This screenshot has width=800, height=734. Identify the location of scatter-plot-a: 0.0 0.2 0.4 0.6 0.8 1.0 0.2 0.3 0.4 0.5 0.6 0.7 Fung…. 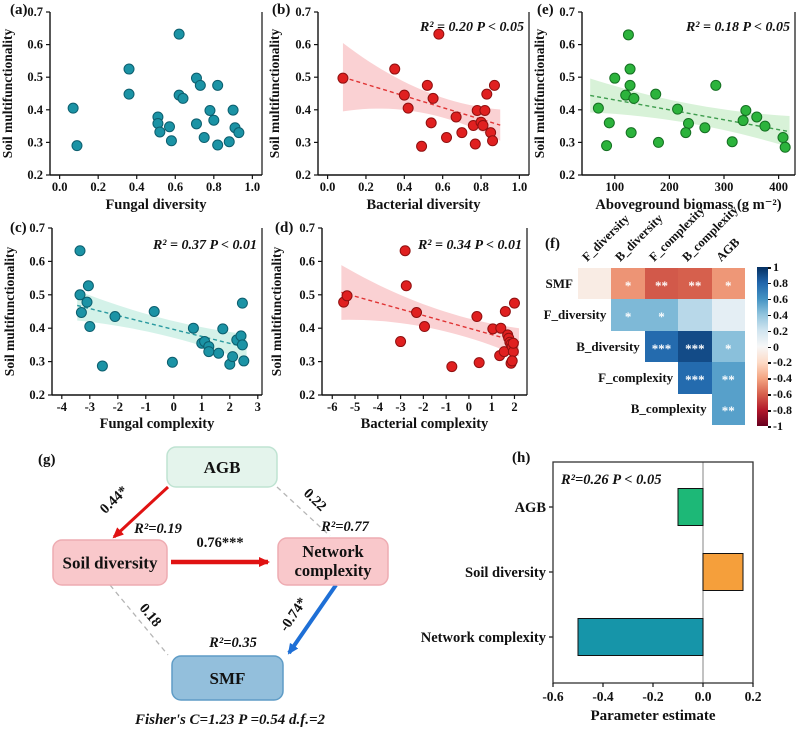
(131, 109).